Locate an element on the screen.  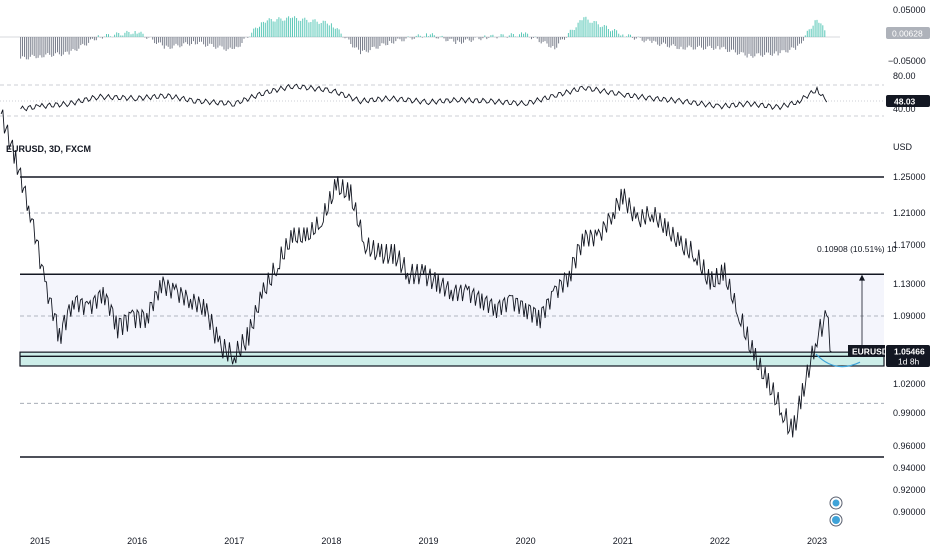
price-axis-tick: 0.90000 is located at coordinates (909, 512).